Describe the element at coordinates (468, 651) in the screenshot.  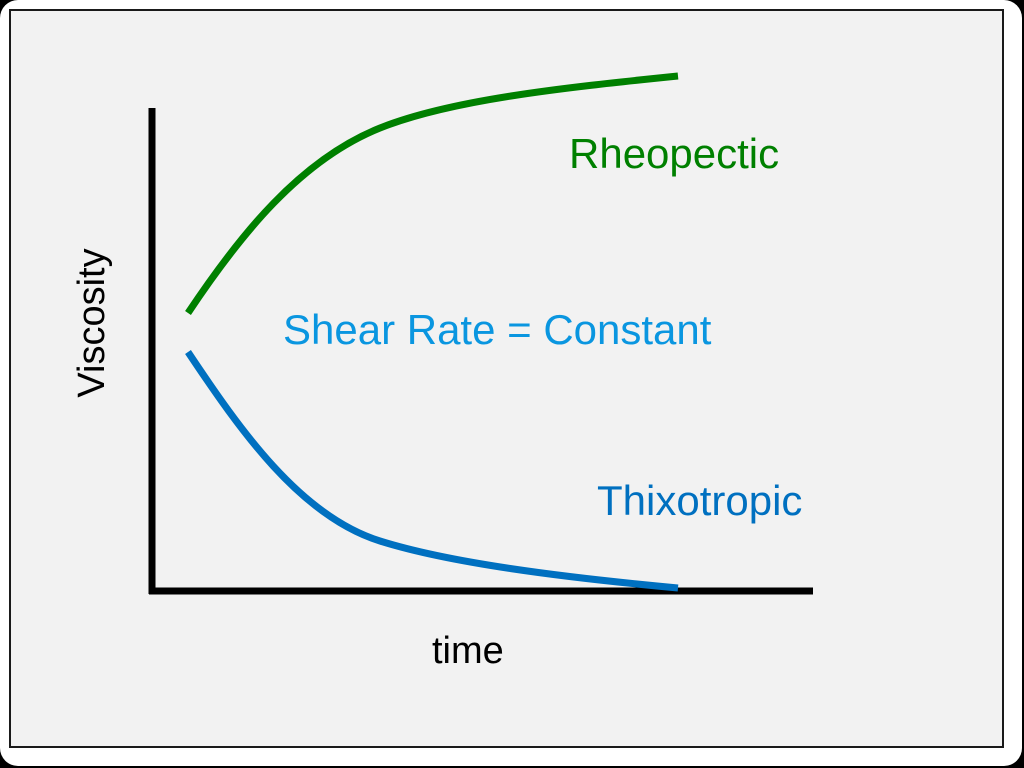
I see `x-axis-label: time` at that location.